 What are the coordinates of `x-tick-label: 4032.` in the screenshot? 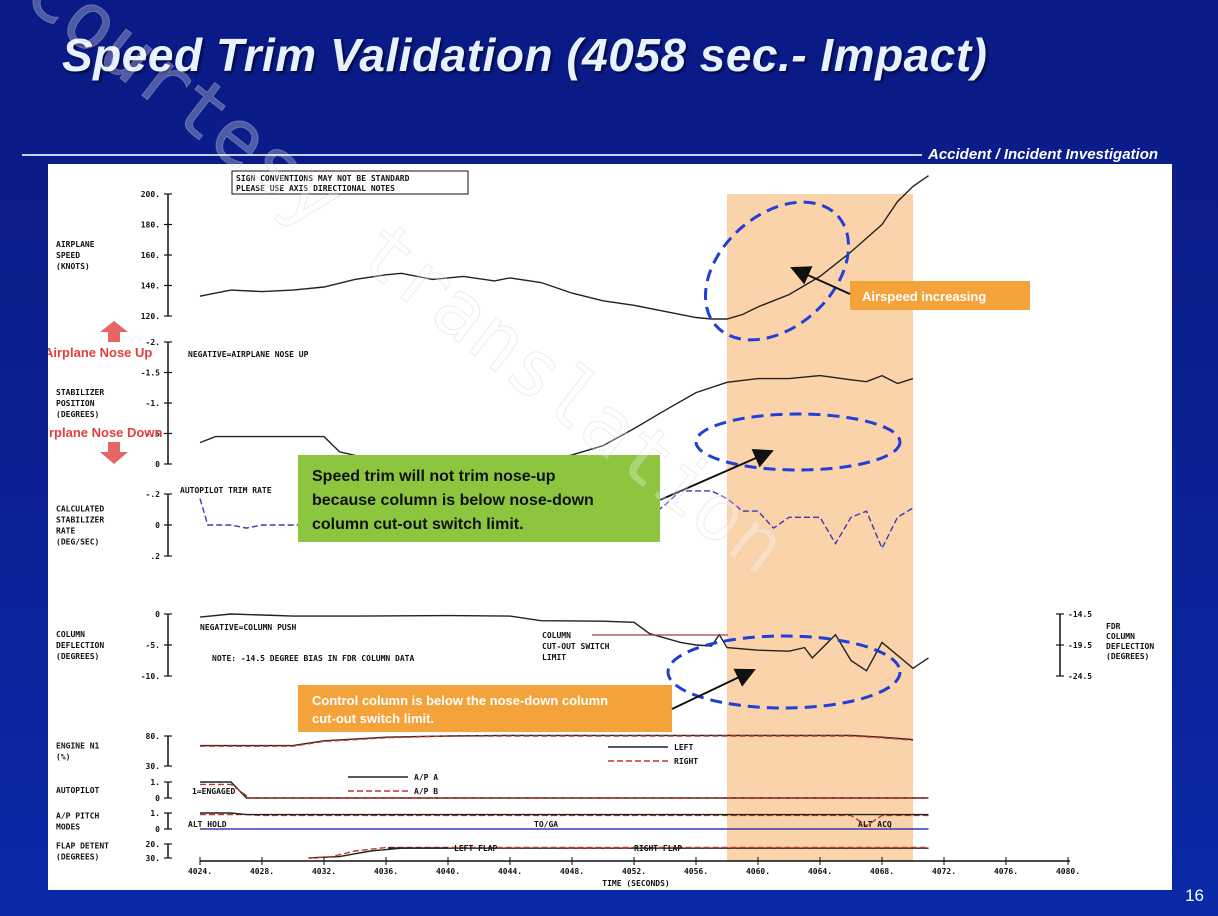 It's located at (324, 871).